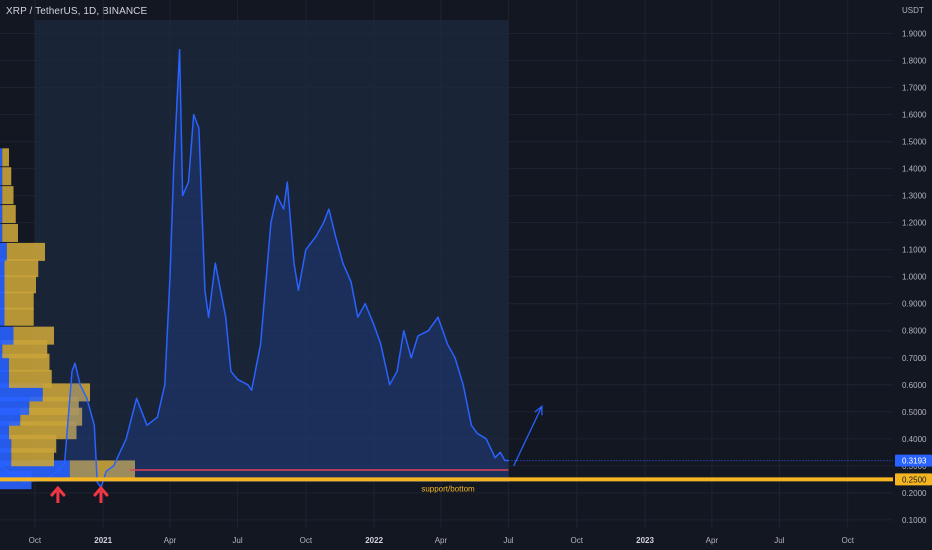 This screenshot has width=932, height=550. I want to click on y-tick-label: 0.9000, so click(914, 304).